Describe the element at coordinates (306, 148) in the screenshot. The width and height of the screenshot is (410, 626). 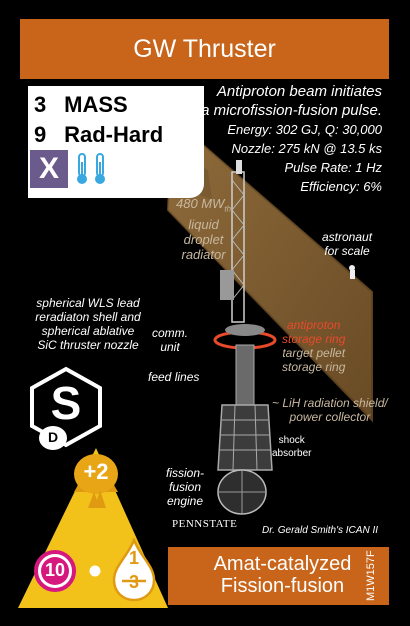
I see `nozzle-spec: Nozzle: 275 kN @ 13.5 ks` at that location.